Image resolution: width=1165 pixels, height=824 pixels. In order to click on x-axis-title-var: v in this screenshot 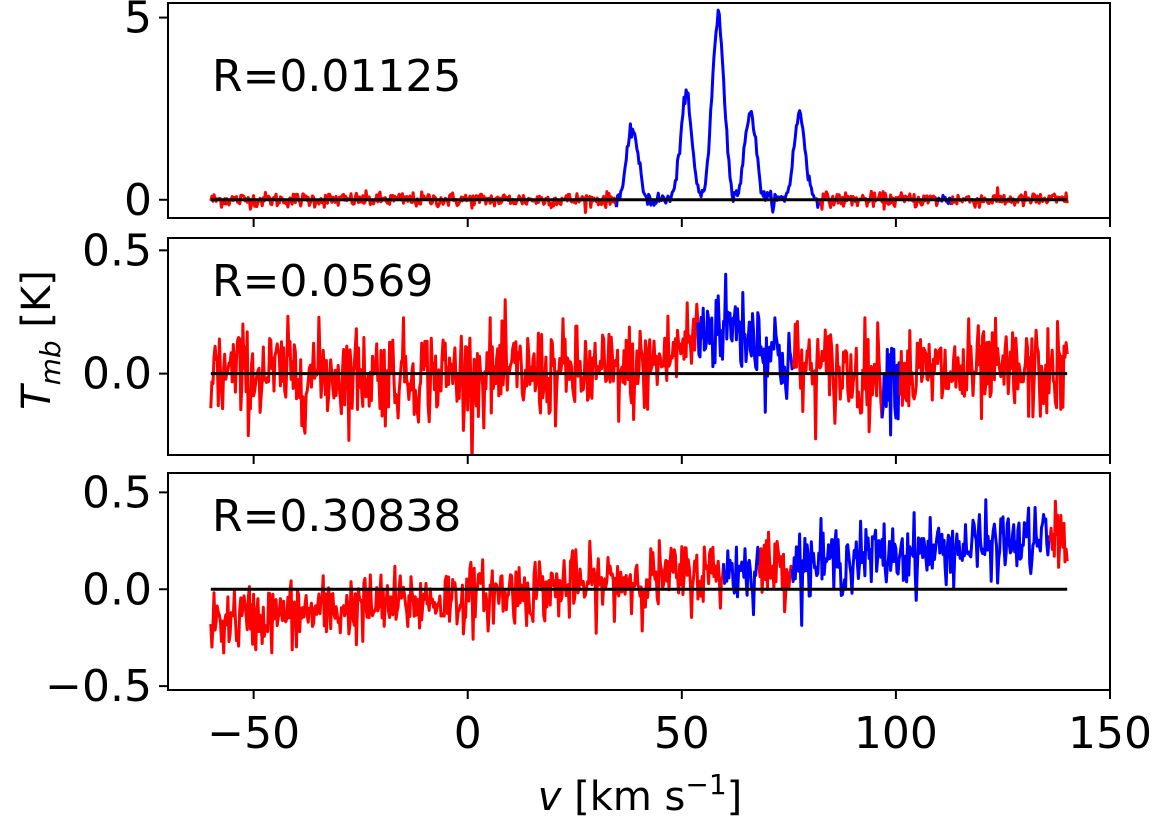, I will do `click(550, 797)`.